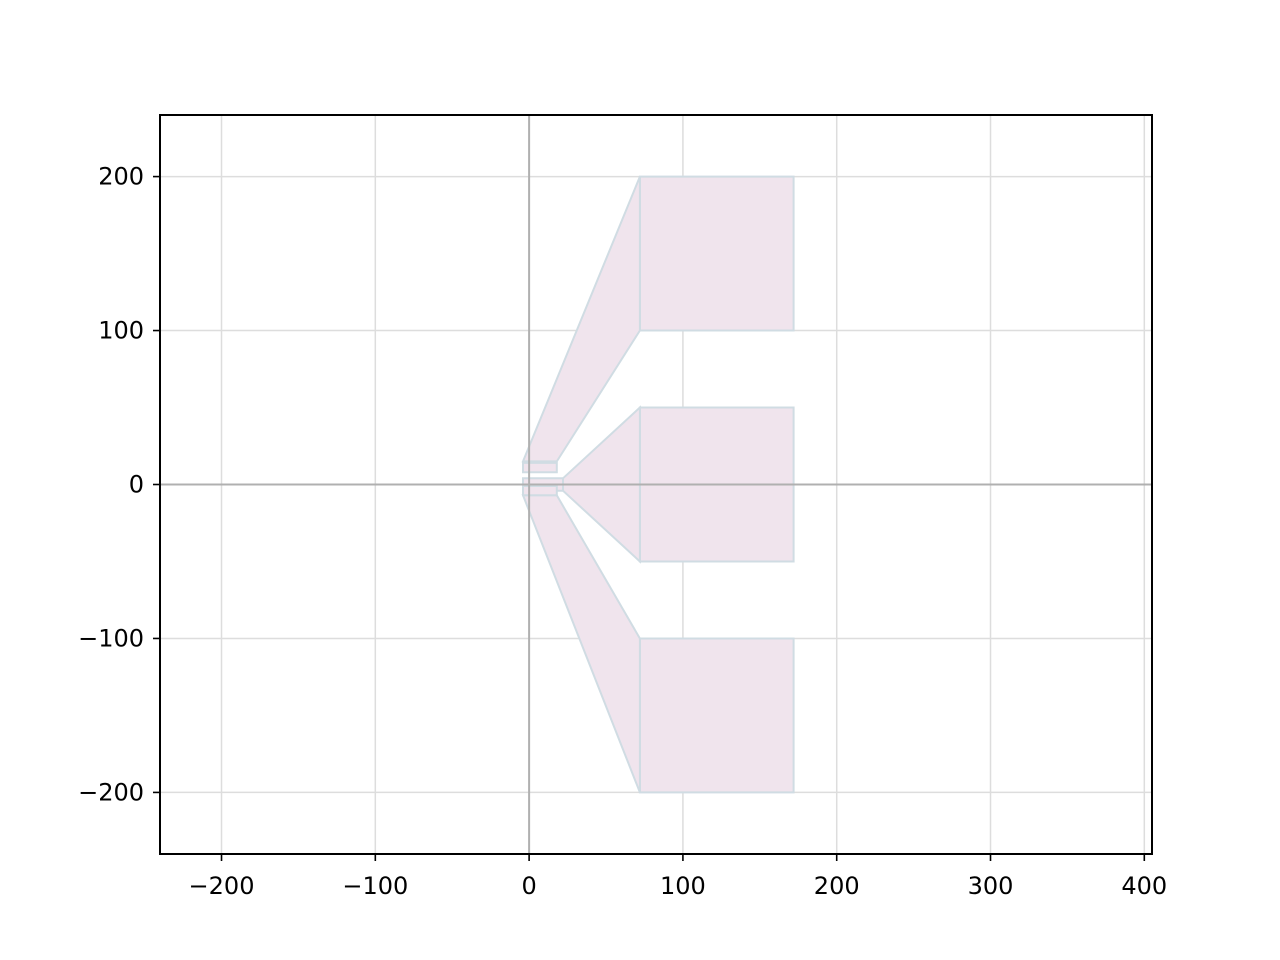 Image resolution: width=1280 pixels, height=960 pixels. Describe the element at coordinates (991, 886) in the screenshot. I see `x-tick-label: 300` at that location.